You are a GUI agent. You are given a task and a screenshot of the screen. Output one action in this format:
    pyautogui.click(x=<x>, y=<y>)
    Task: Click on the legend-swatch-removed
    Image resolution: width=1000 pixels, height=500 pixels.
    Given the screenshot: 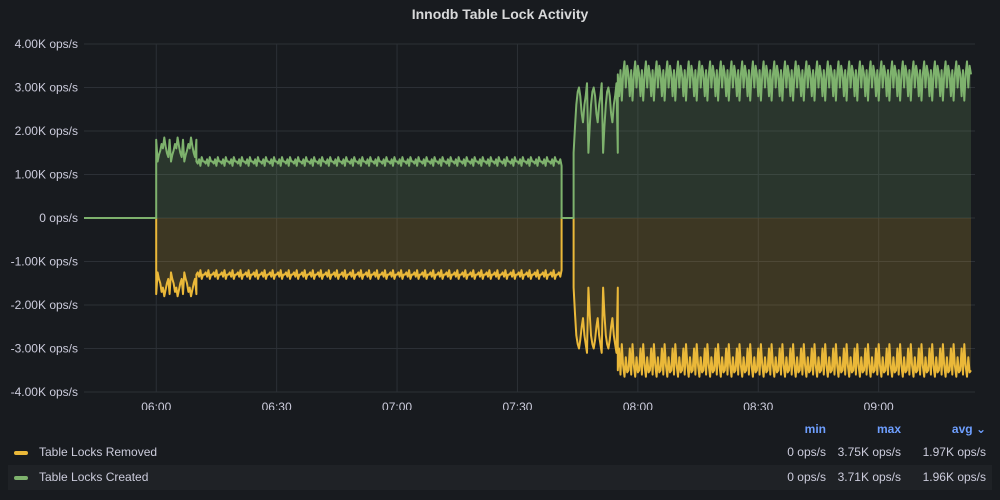 What is the action you would take?
    pyautogui.click(x=21, y=453)
    